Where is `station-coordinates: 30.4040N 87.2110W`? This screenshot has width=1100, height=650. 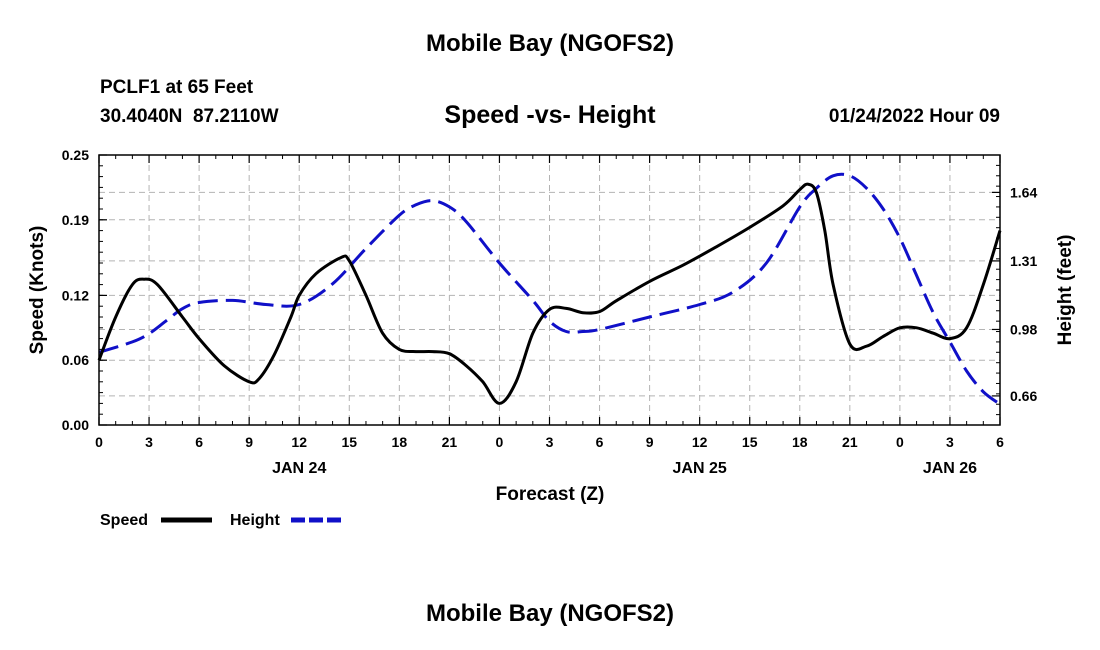 station-coordinates: 30.4040N 87.2110W is located at coordinates (189, 116).